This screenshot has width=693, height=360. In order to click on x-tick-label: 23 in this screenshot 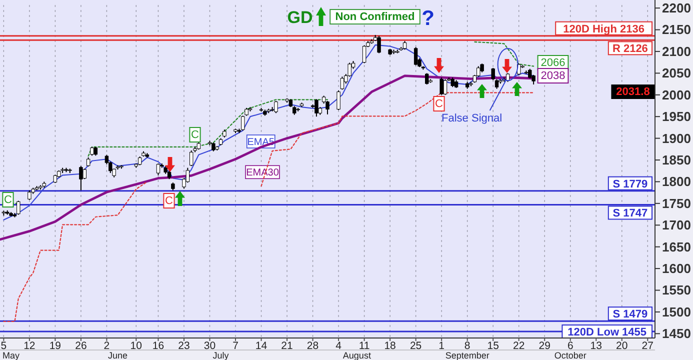, I will do `click(184, 346)`.